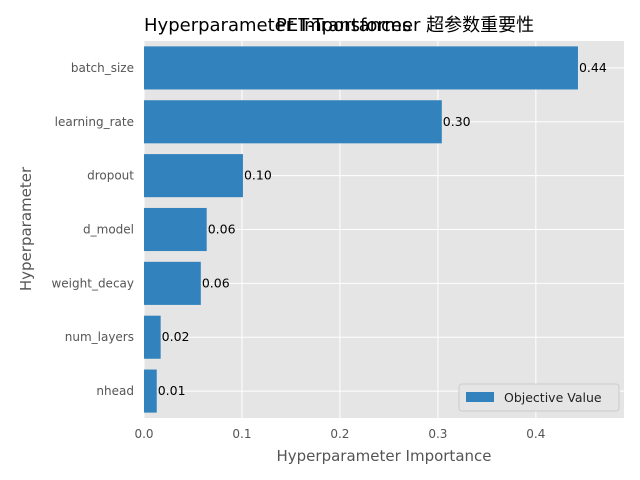 The width and height of the screenshot is (640, 480). I want to click on x-tick-label: 0.0, so click(143, 434).